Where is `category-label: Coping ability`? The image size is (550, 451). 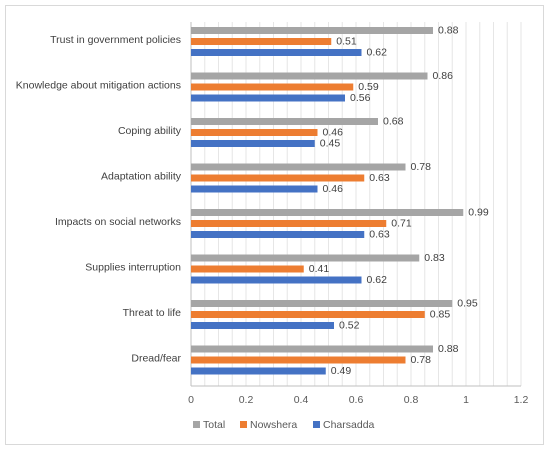
category-label: Coping ability is located at coordinates (150, 131).